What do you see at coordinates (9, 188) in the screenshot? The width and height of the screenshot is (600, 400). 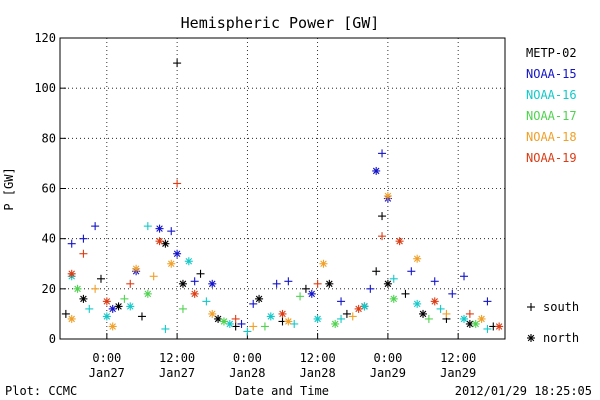 I see `y-axis-label: P [GW]` at bounding box center [9, 188].